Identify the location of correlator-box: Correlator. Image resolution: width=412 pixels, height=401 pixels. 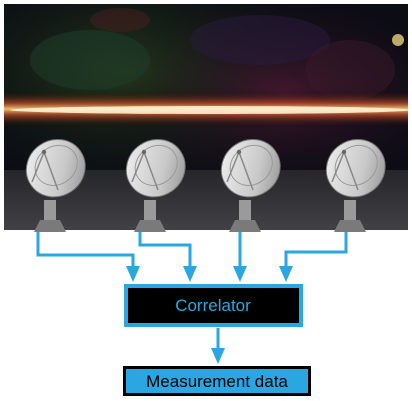
(213, 305).